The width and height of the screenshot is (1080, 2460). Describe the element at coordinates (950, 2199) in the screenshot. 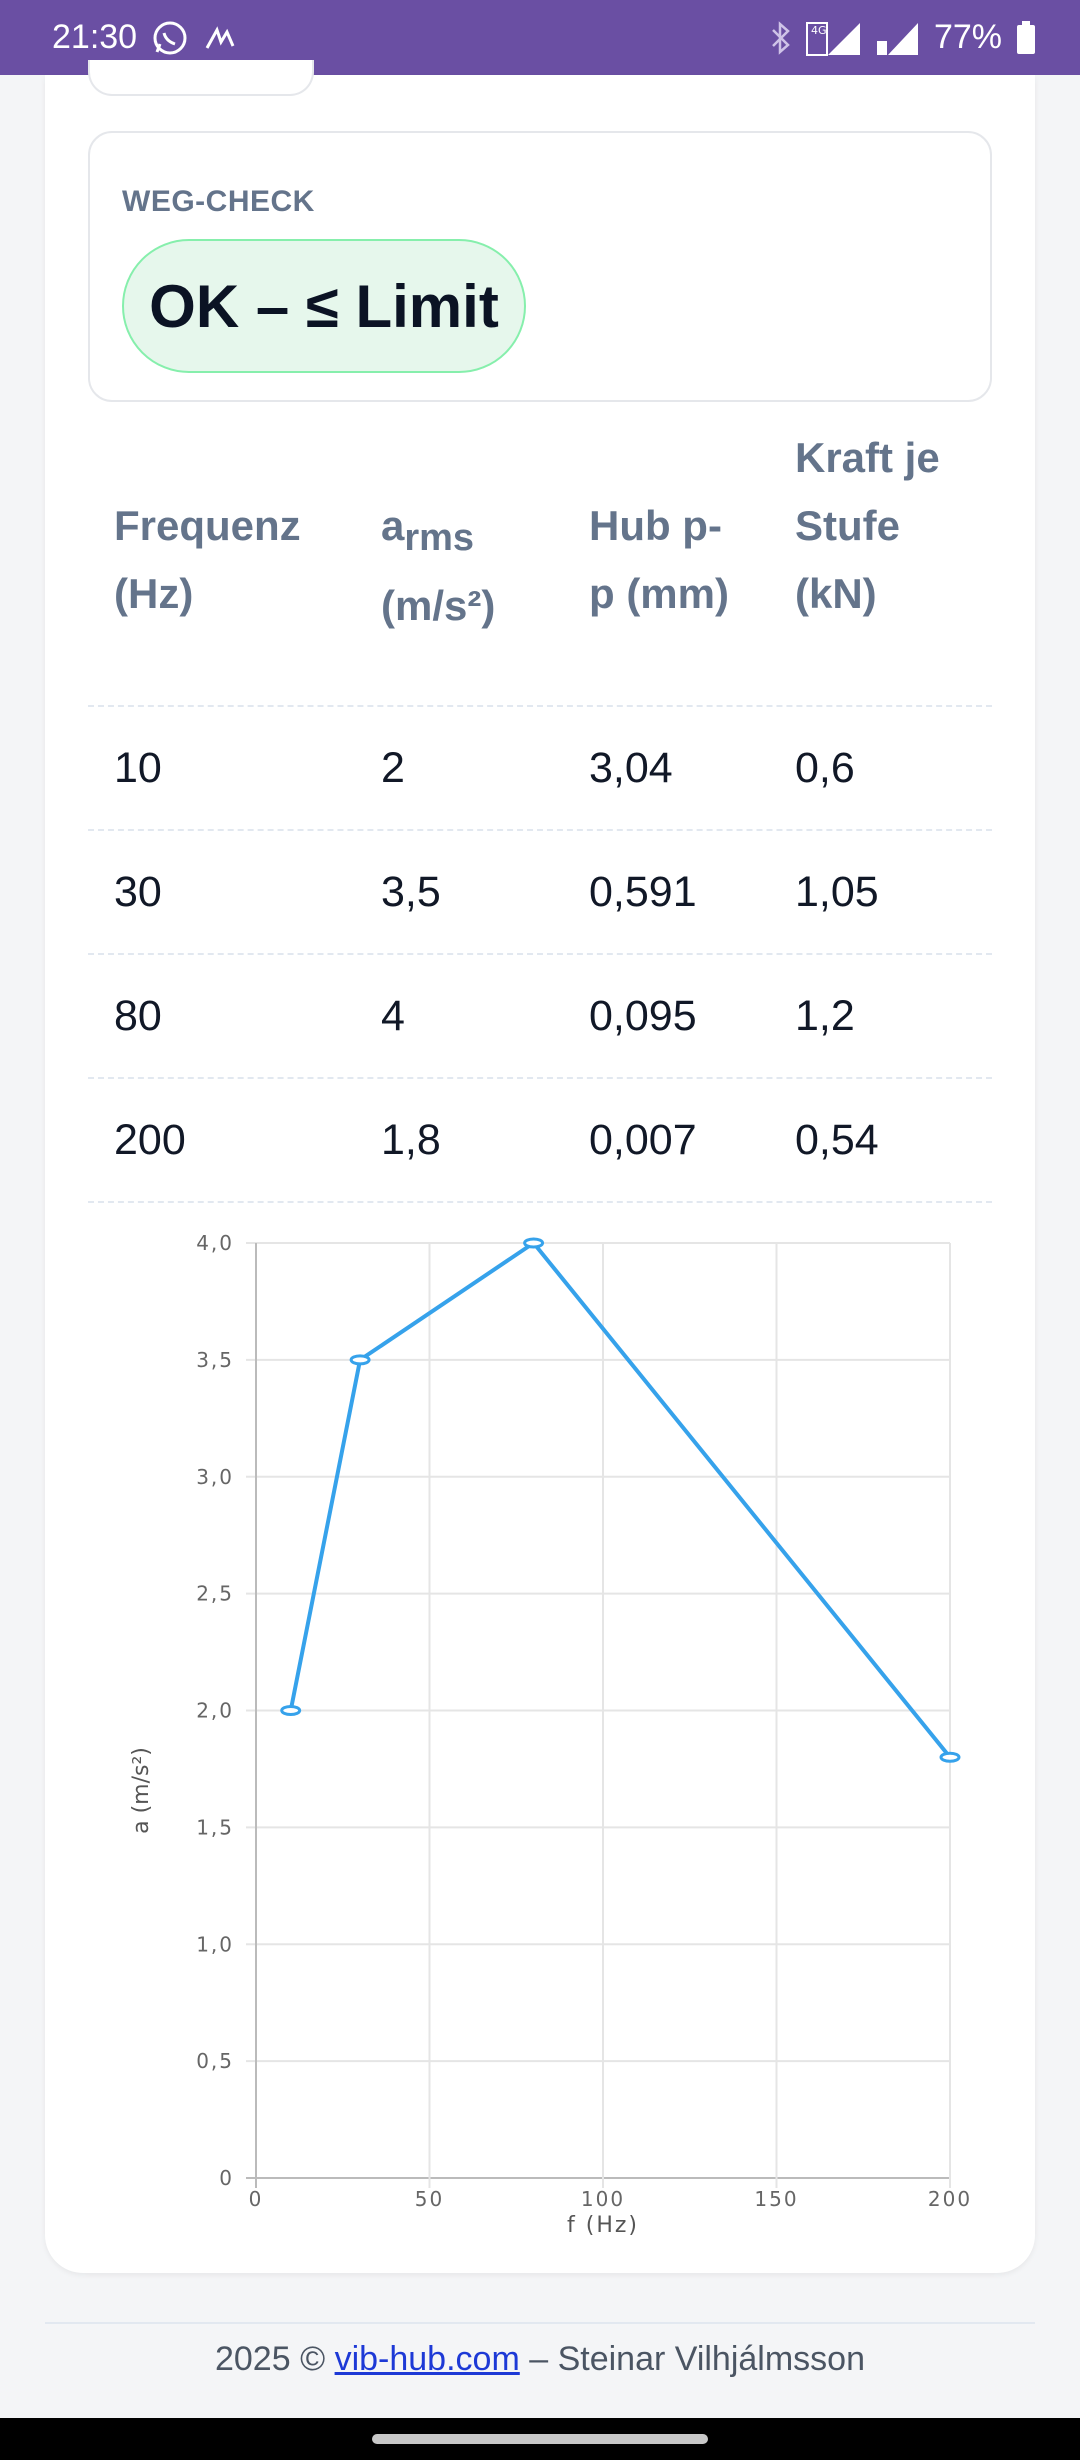

I see `x-tick-label: 200` at that location.